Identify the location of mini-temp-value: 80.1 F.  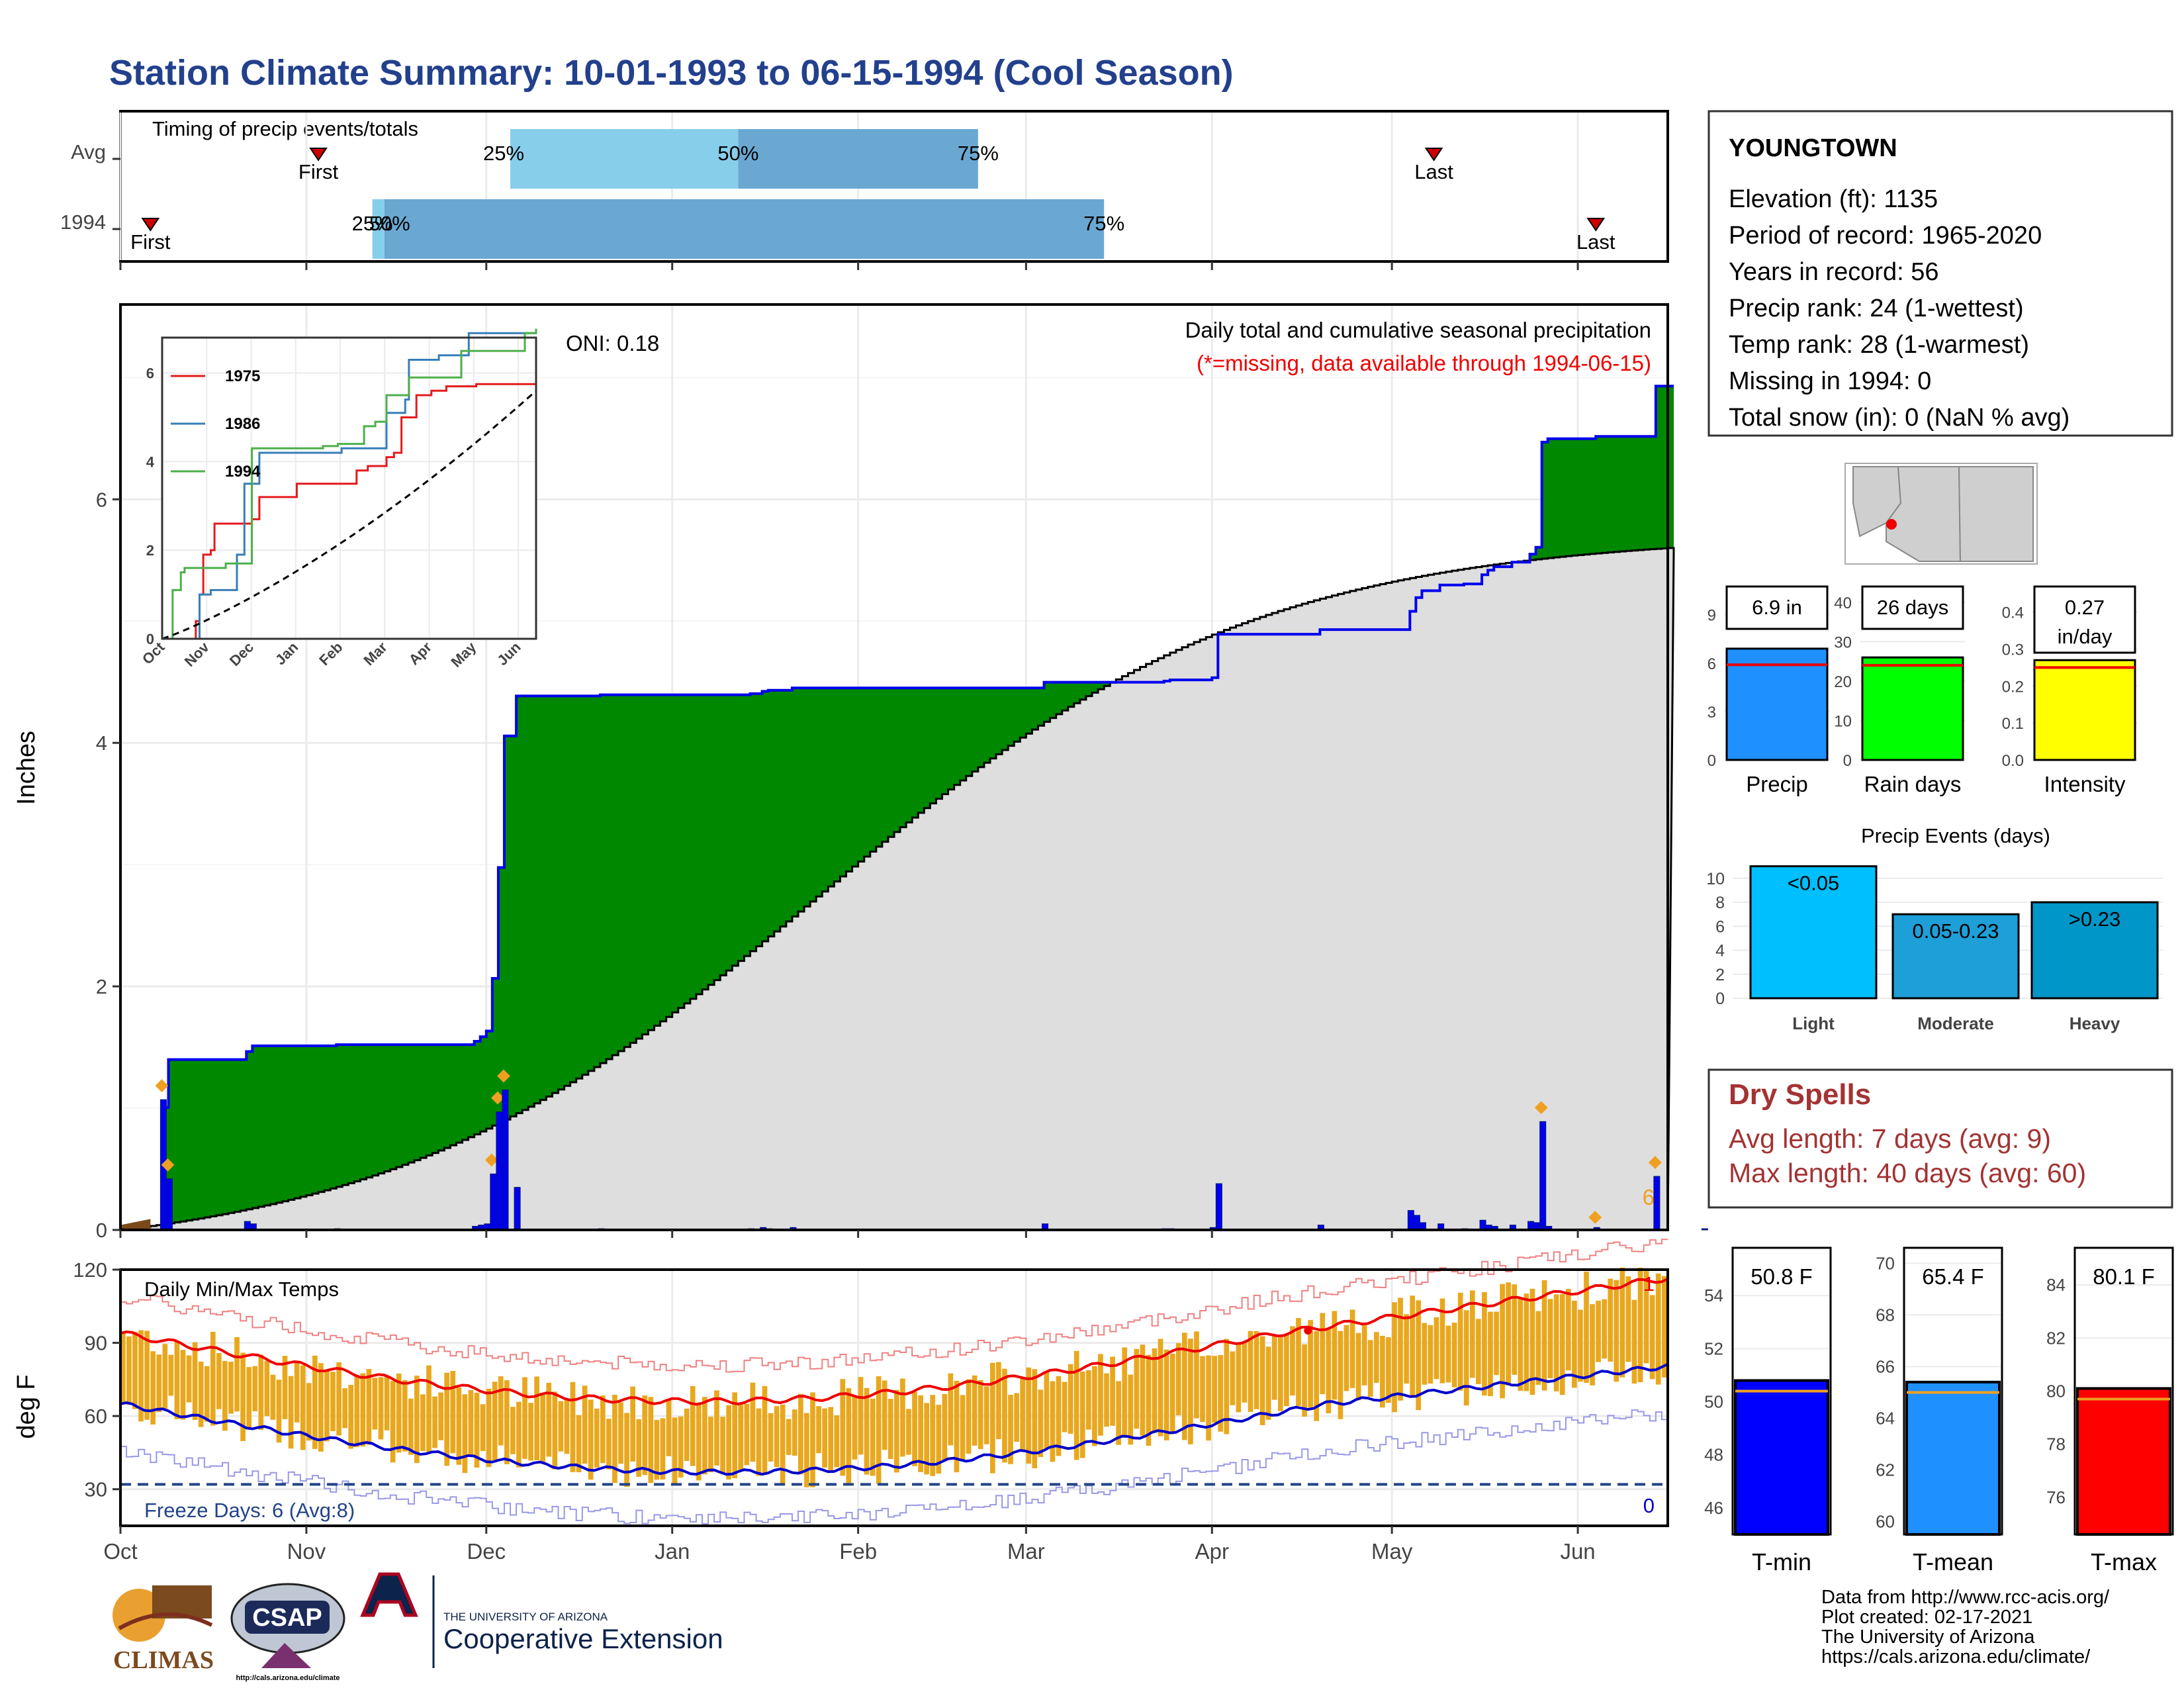
(2124, 1276).